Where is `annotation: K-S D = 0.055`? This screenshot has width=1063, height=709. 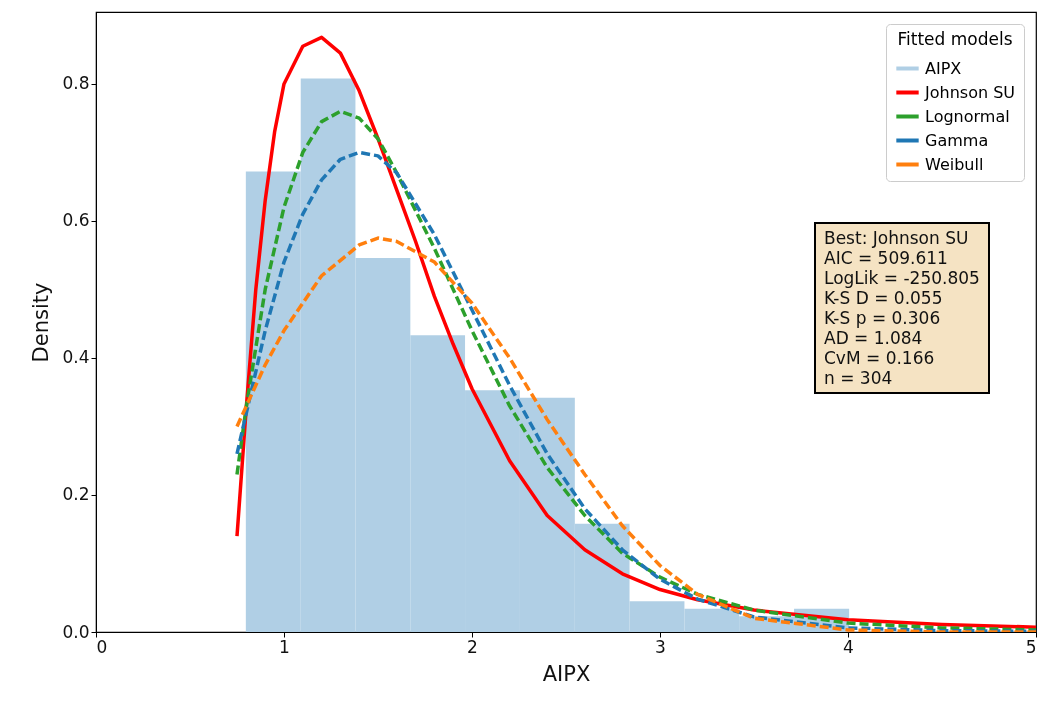 annotation: K-S D = 0.055 is located at coordinates (884, 298).